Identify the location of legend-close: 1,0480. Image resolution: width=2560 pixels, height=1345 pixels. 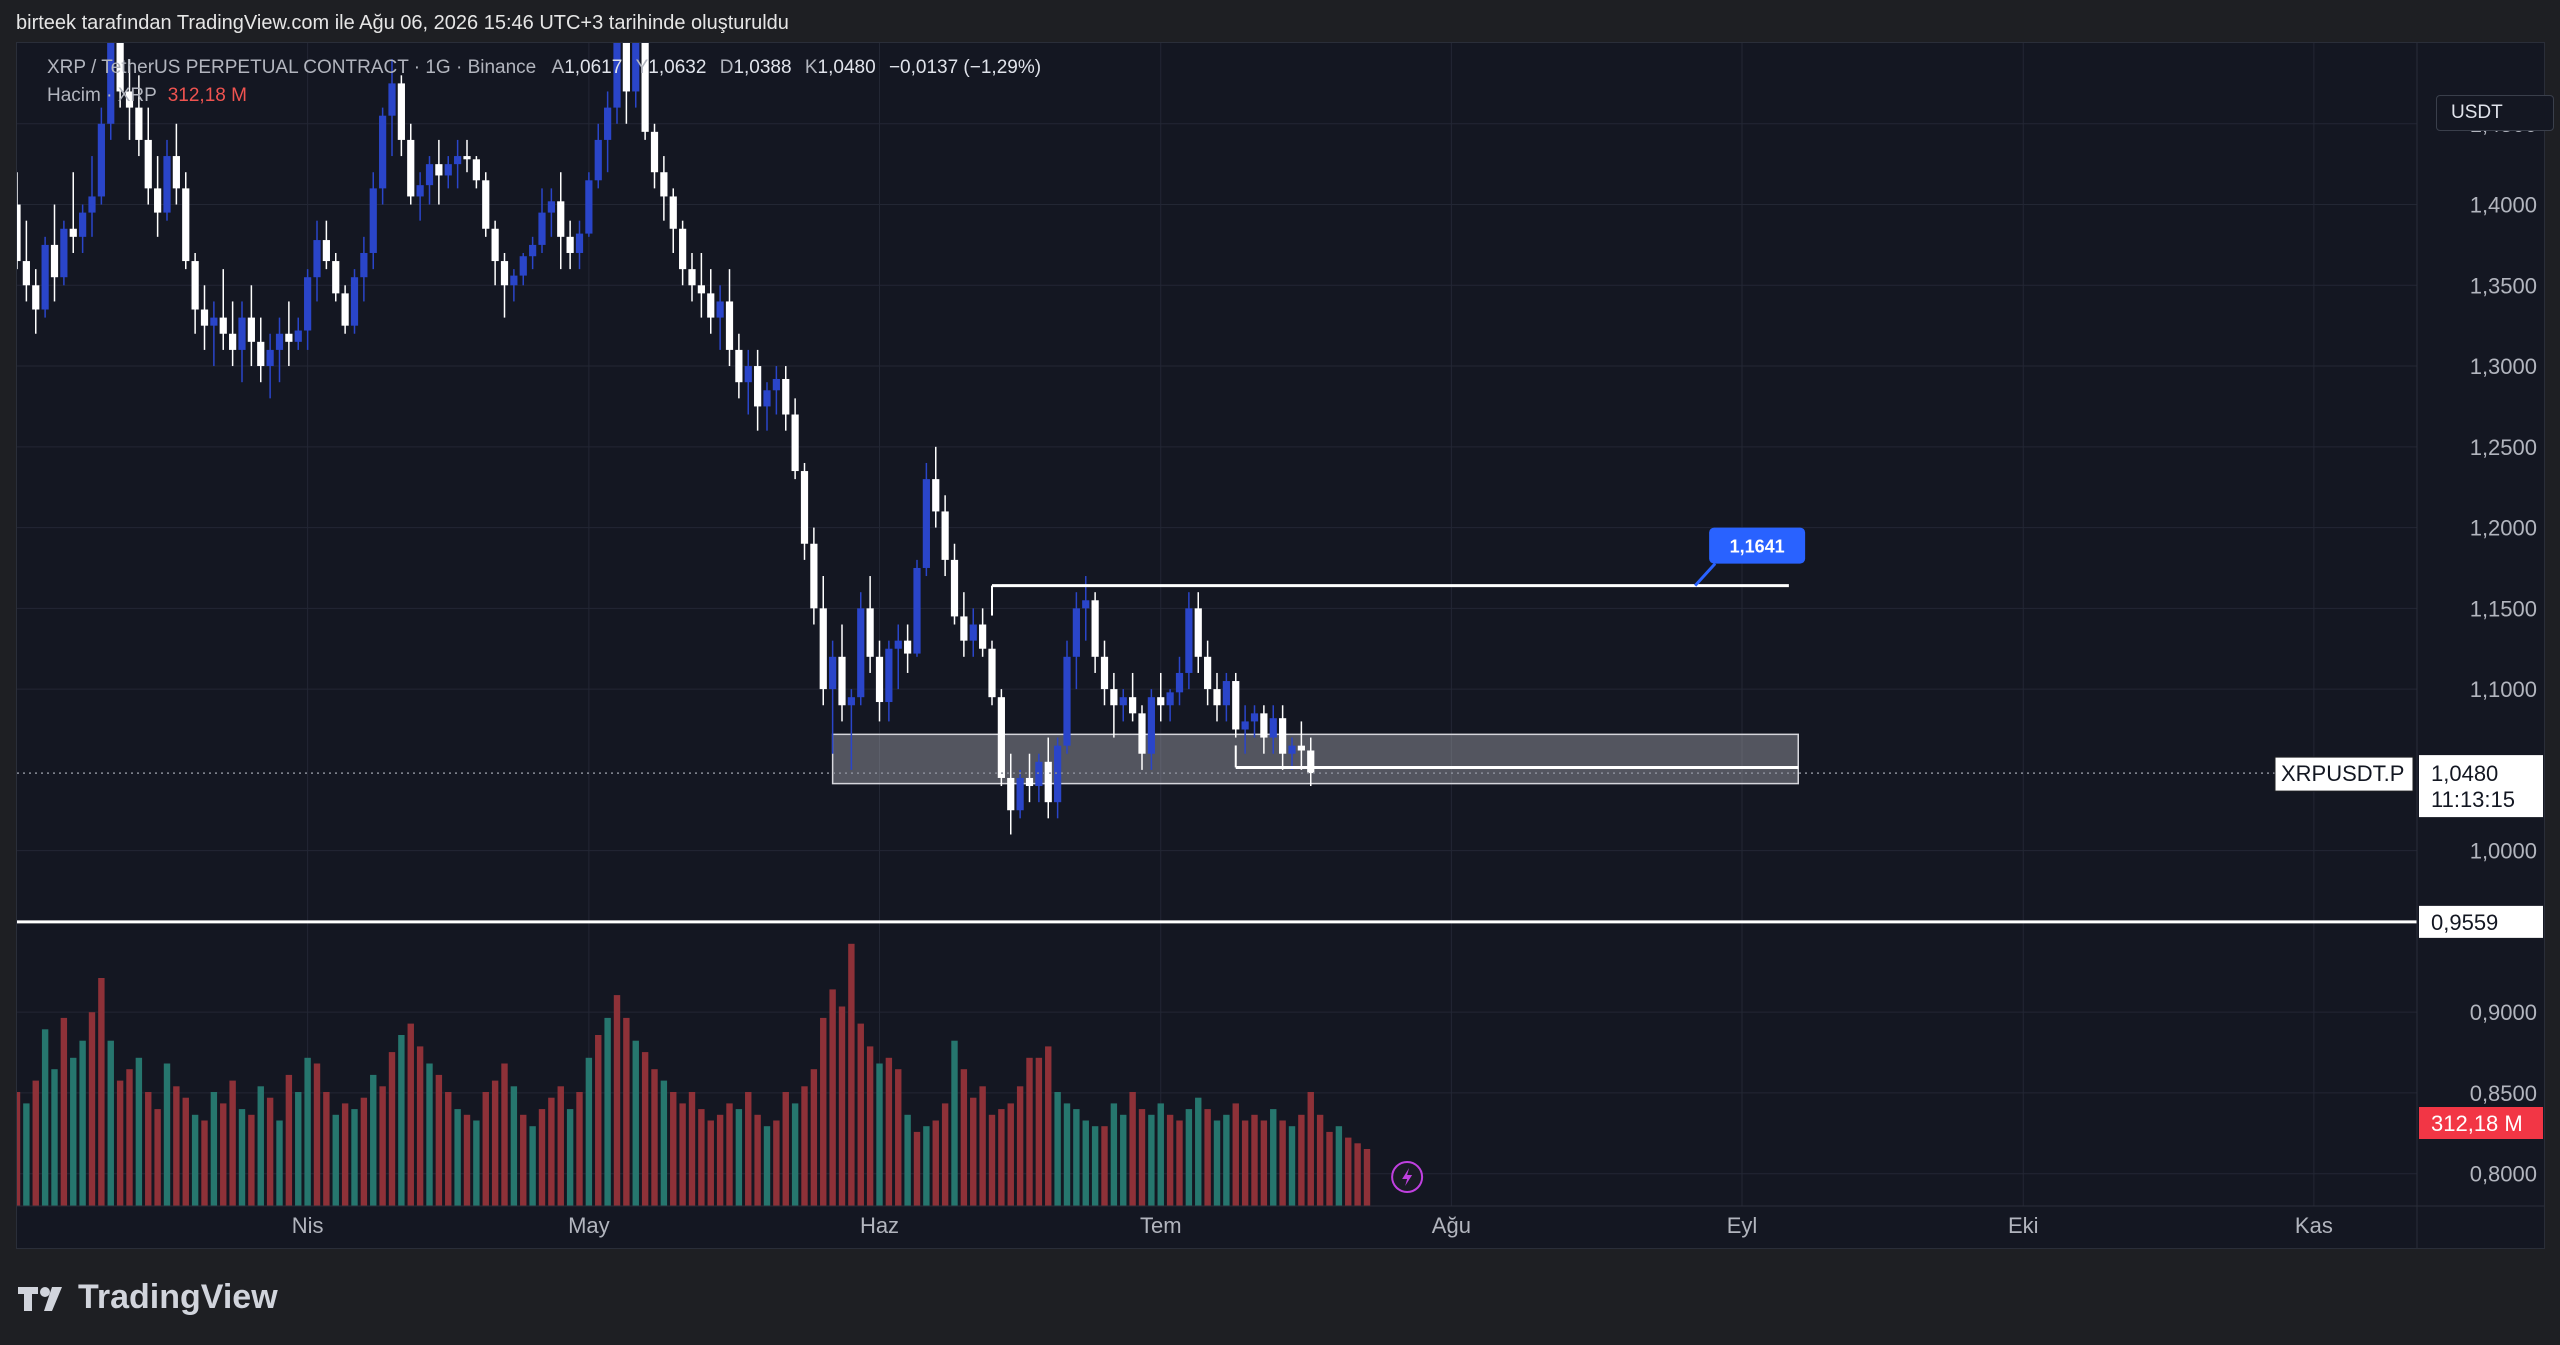
(846, 67).